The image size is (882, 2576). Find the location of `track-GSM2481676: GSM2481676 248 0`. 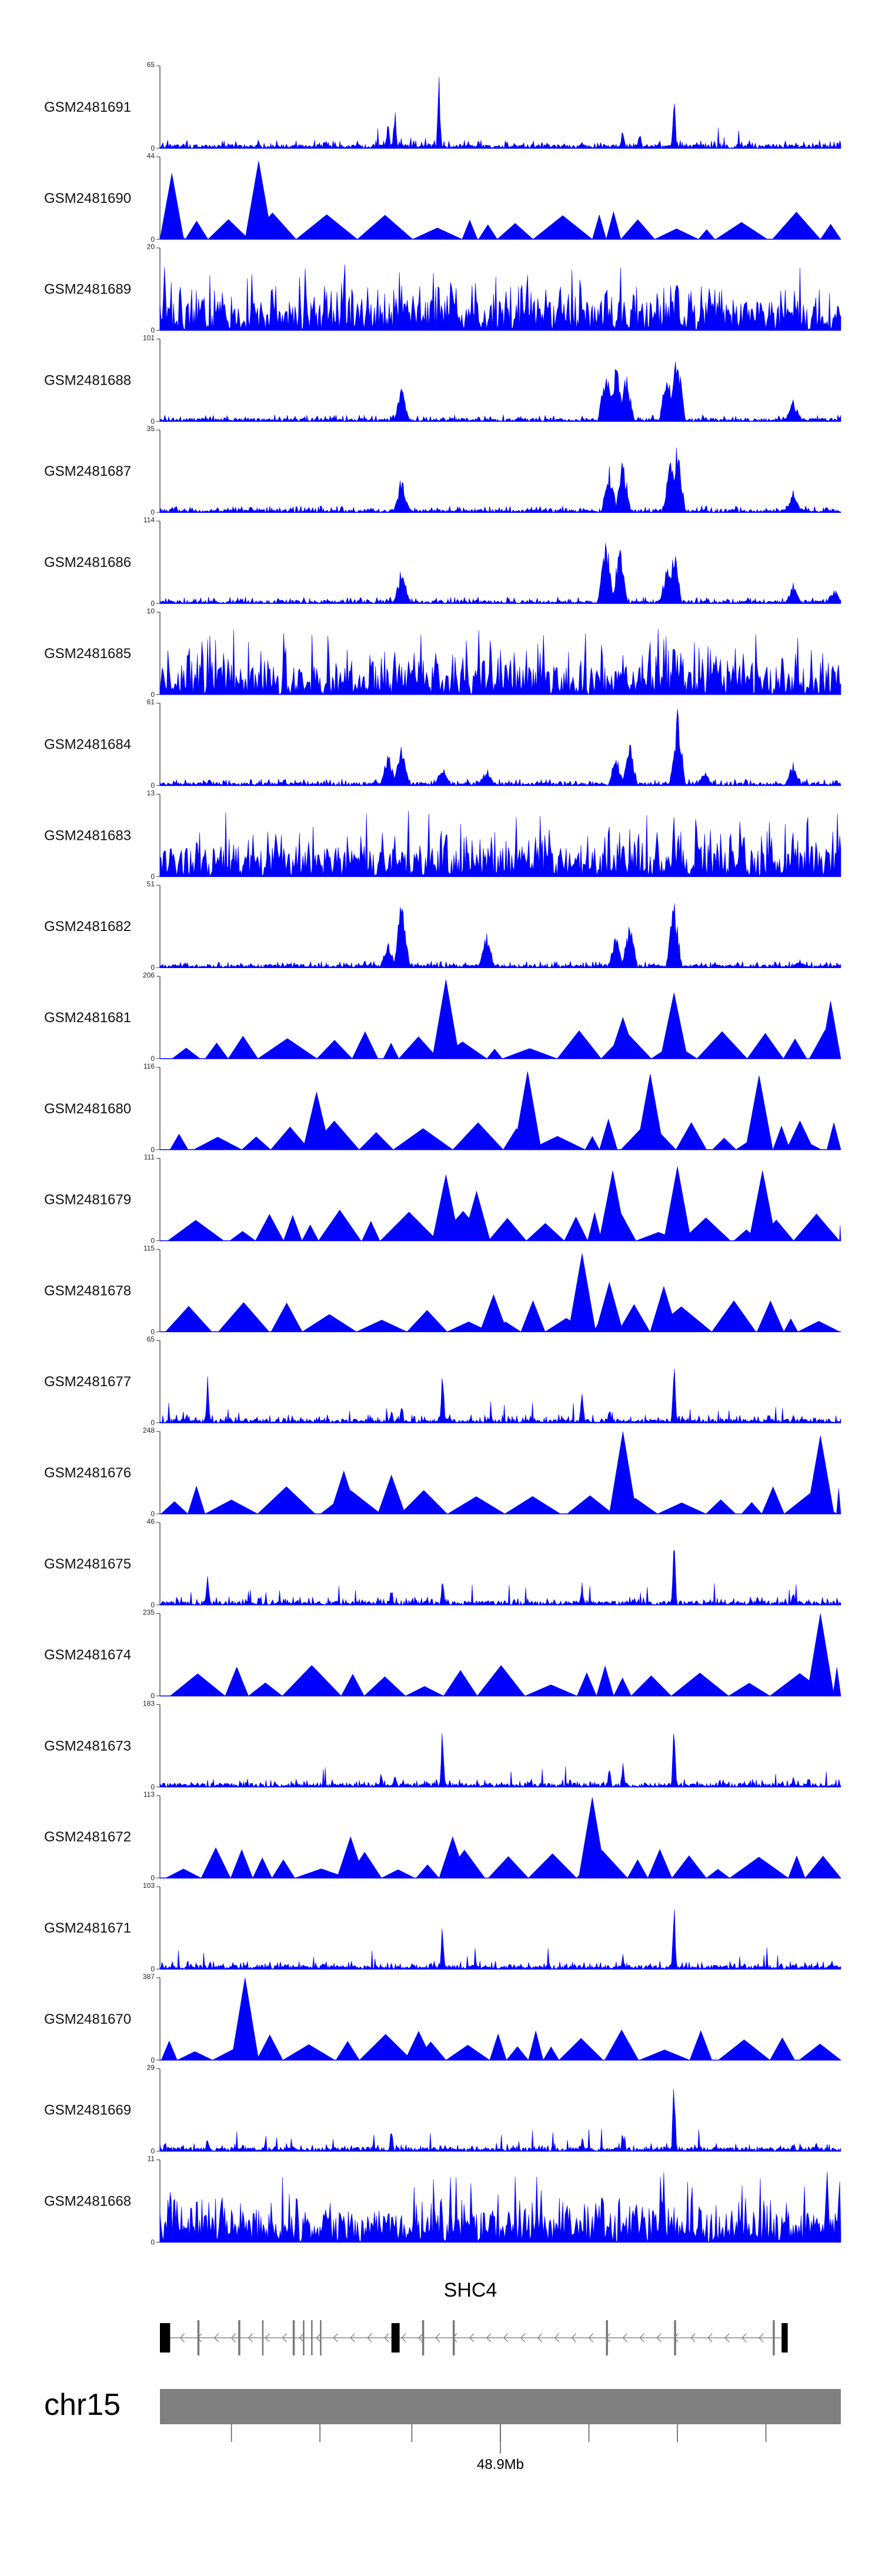

track-GSM2481676: GSM2481676 248 0 is located at coordinates (442, 1472).